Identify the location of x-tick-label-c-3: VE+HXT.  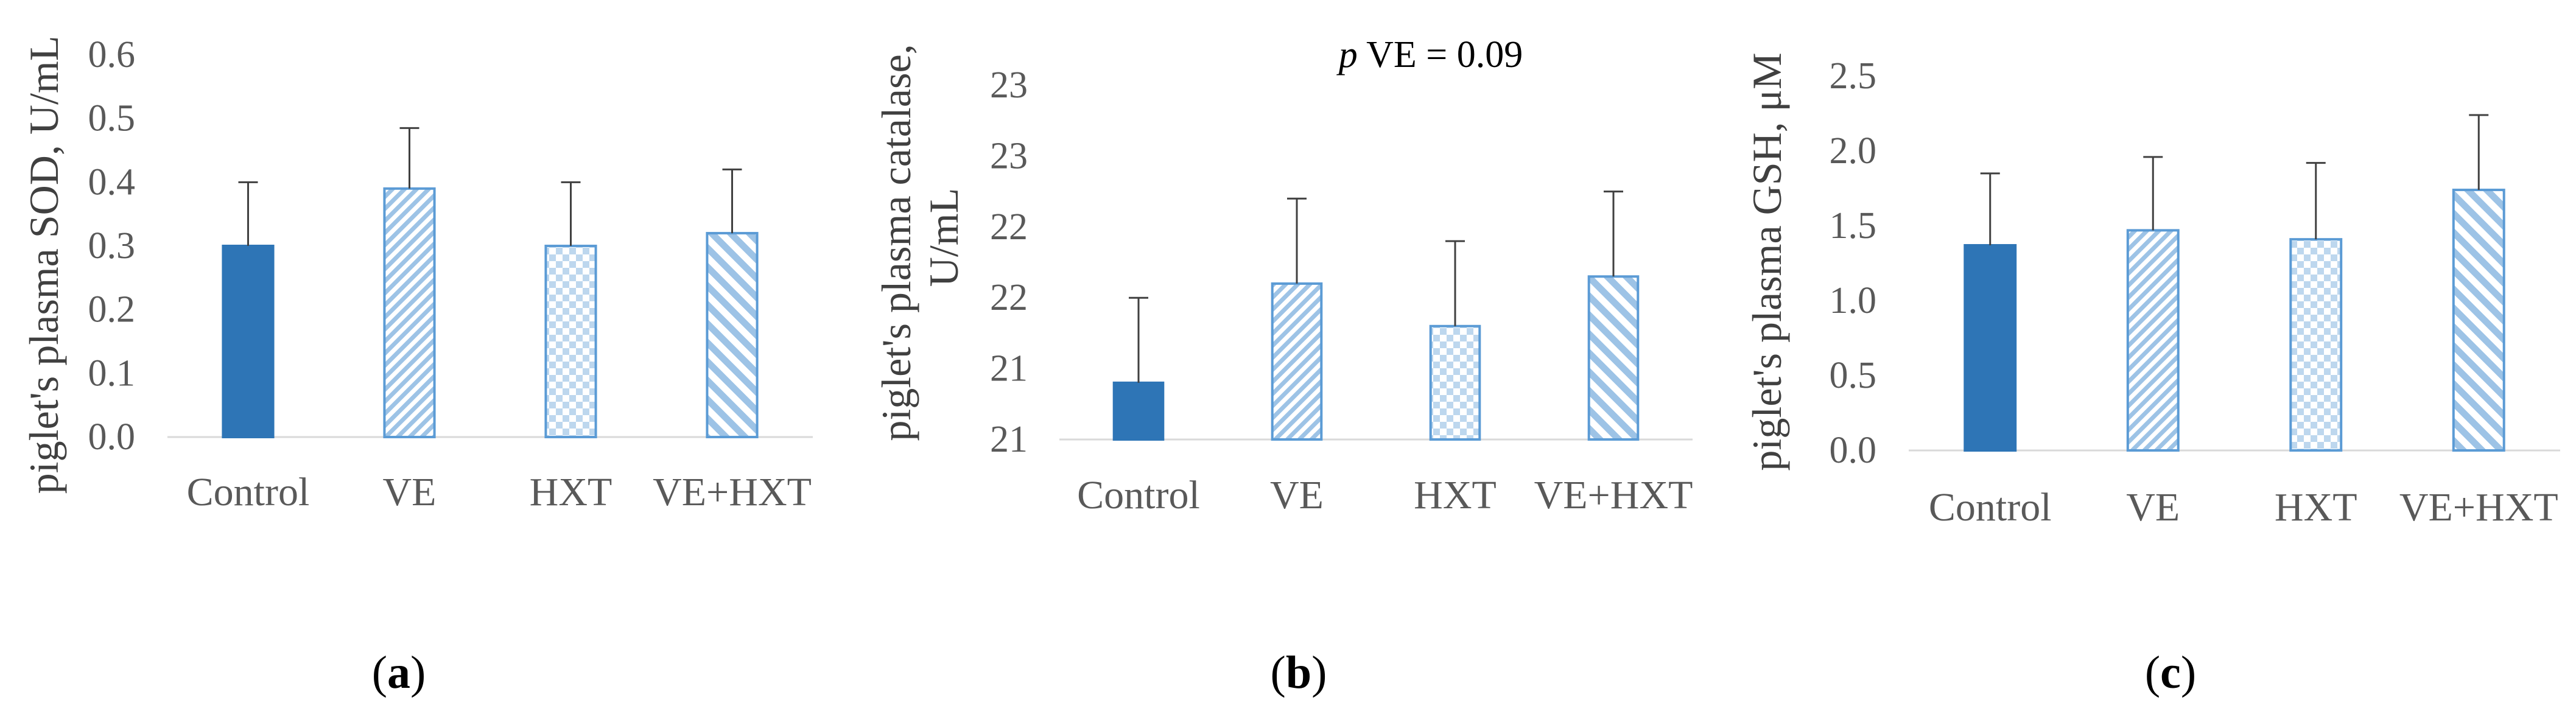
(2478, 508).